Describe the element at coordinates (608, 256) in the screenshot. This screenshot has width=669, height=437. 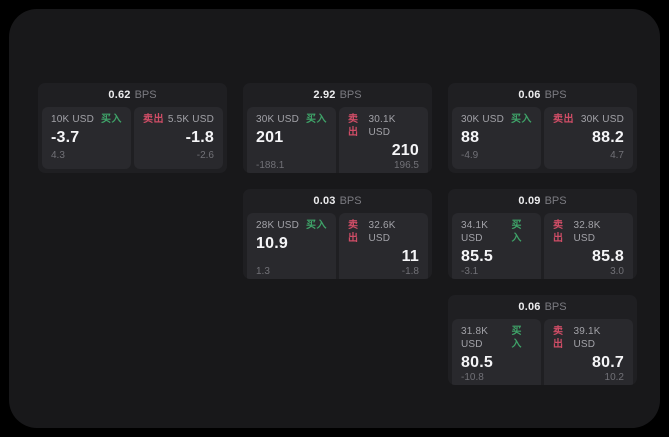
I see `sell-price: 85.8` at that location.